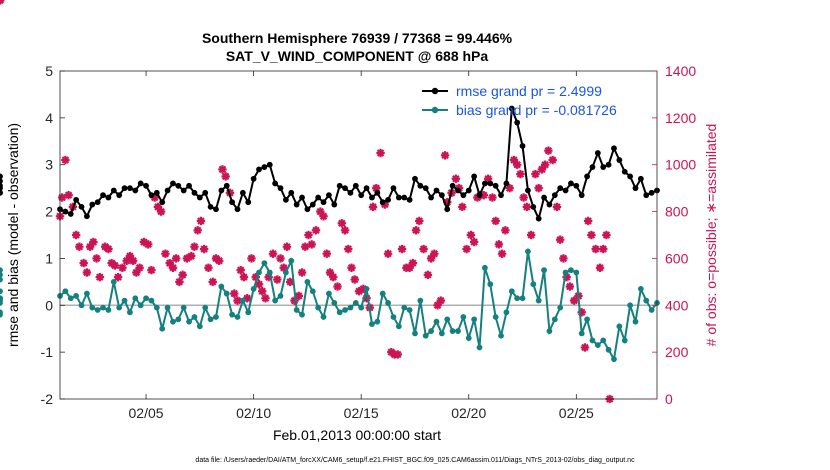 Image resolution: width=830 pixels, height=470 pixels. What do you see at coordinates (13, 235) in the screenshot?
I see `y-axis-label: rmse and bias (model - observation)` at bounding box center [13, 235].